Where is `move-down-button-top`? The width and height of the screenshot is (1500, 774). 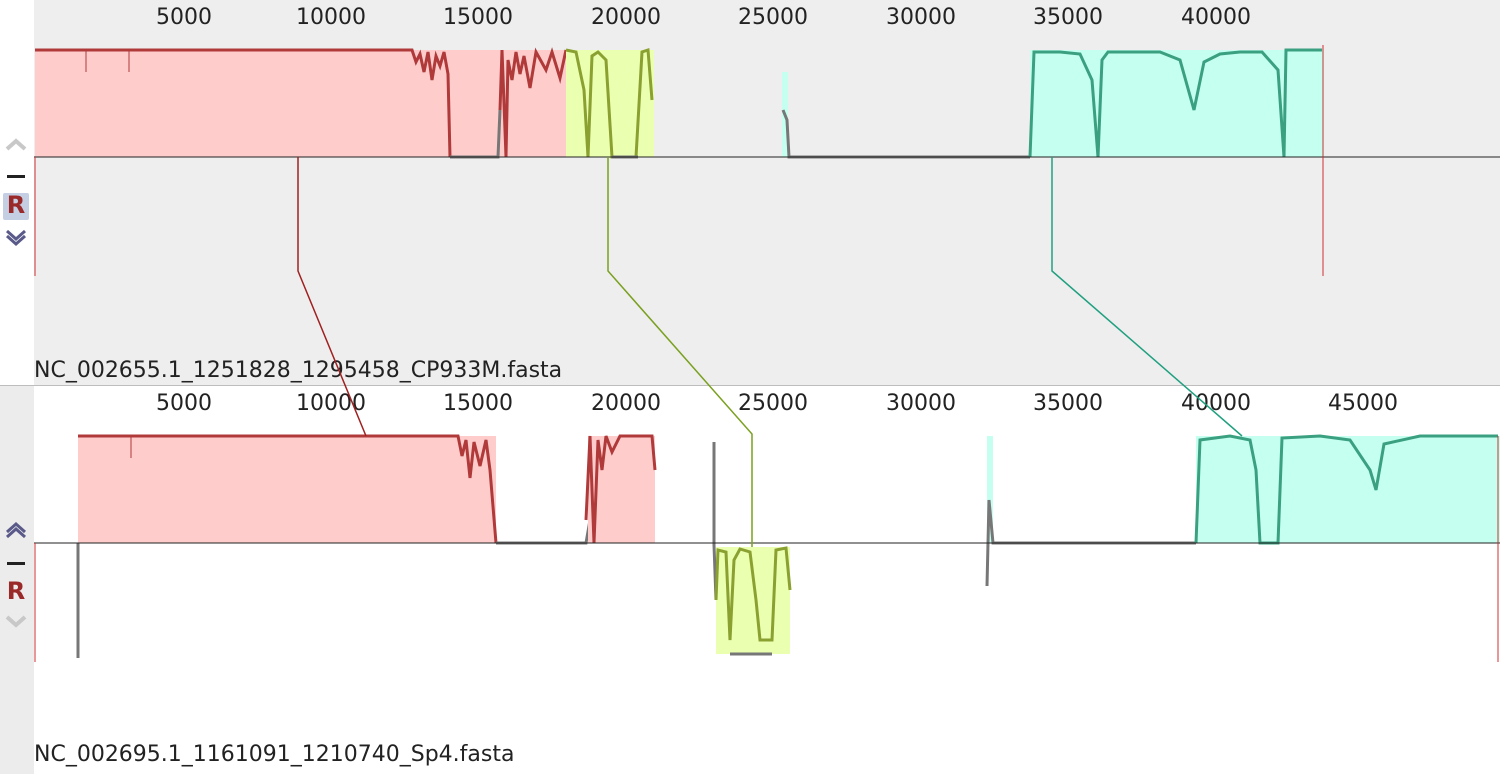 move-down-button-top is located at coordinates (16, 237).